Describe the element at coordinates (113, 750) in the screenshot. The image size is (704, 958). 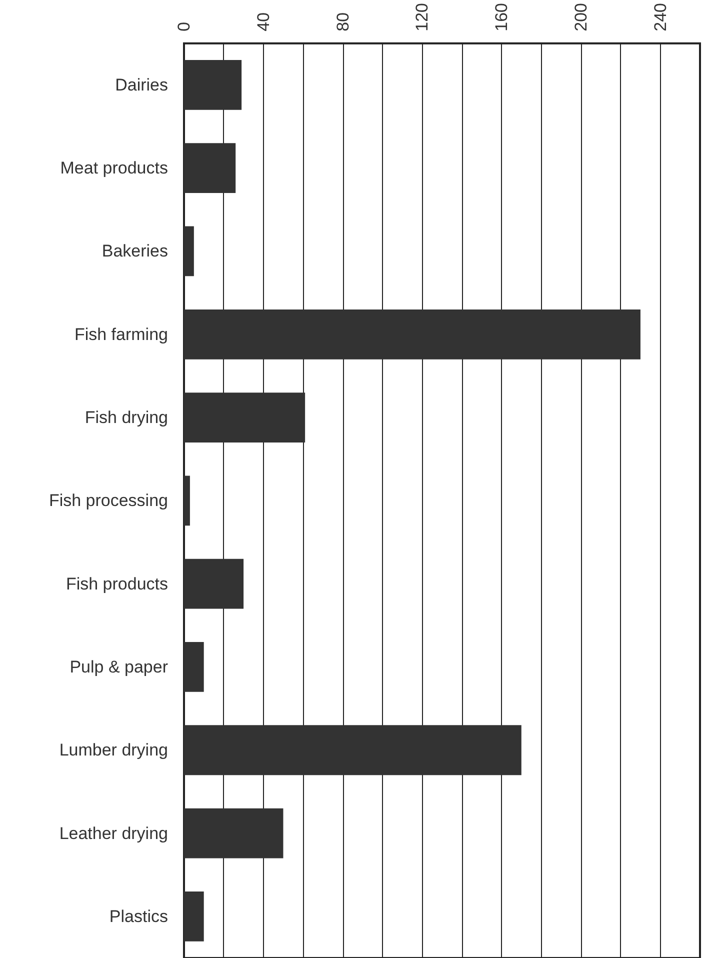
I see `y-tick-label: Lumber drying` at that location.